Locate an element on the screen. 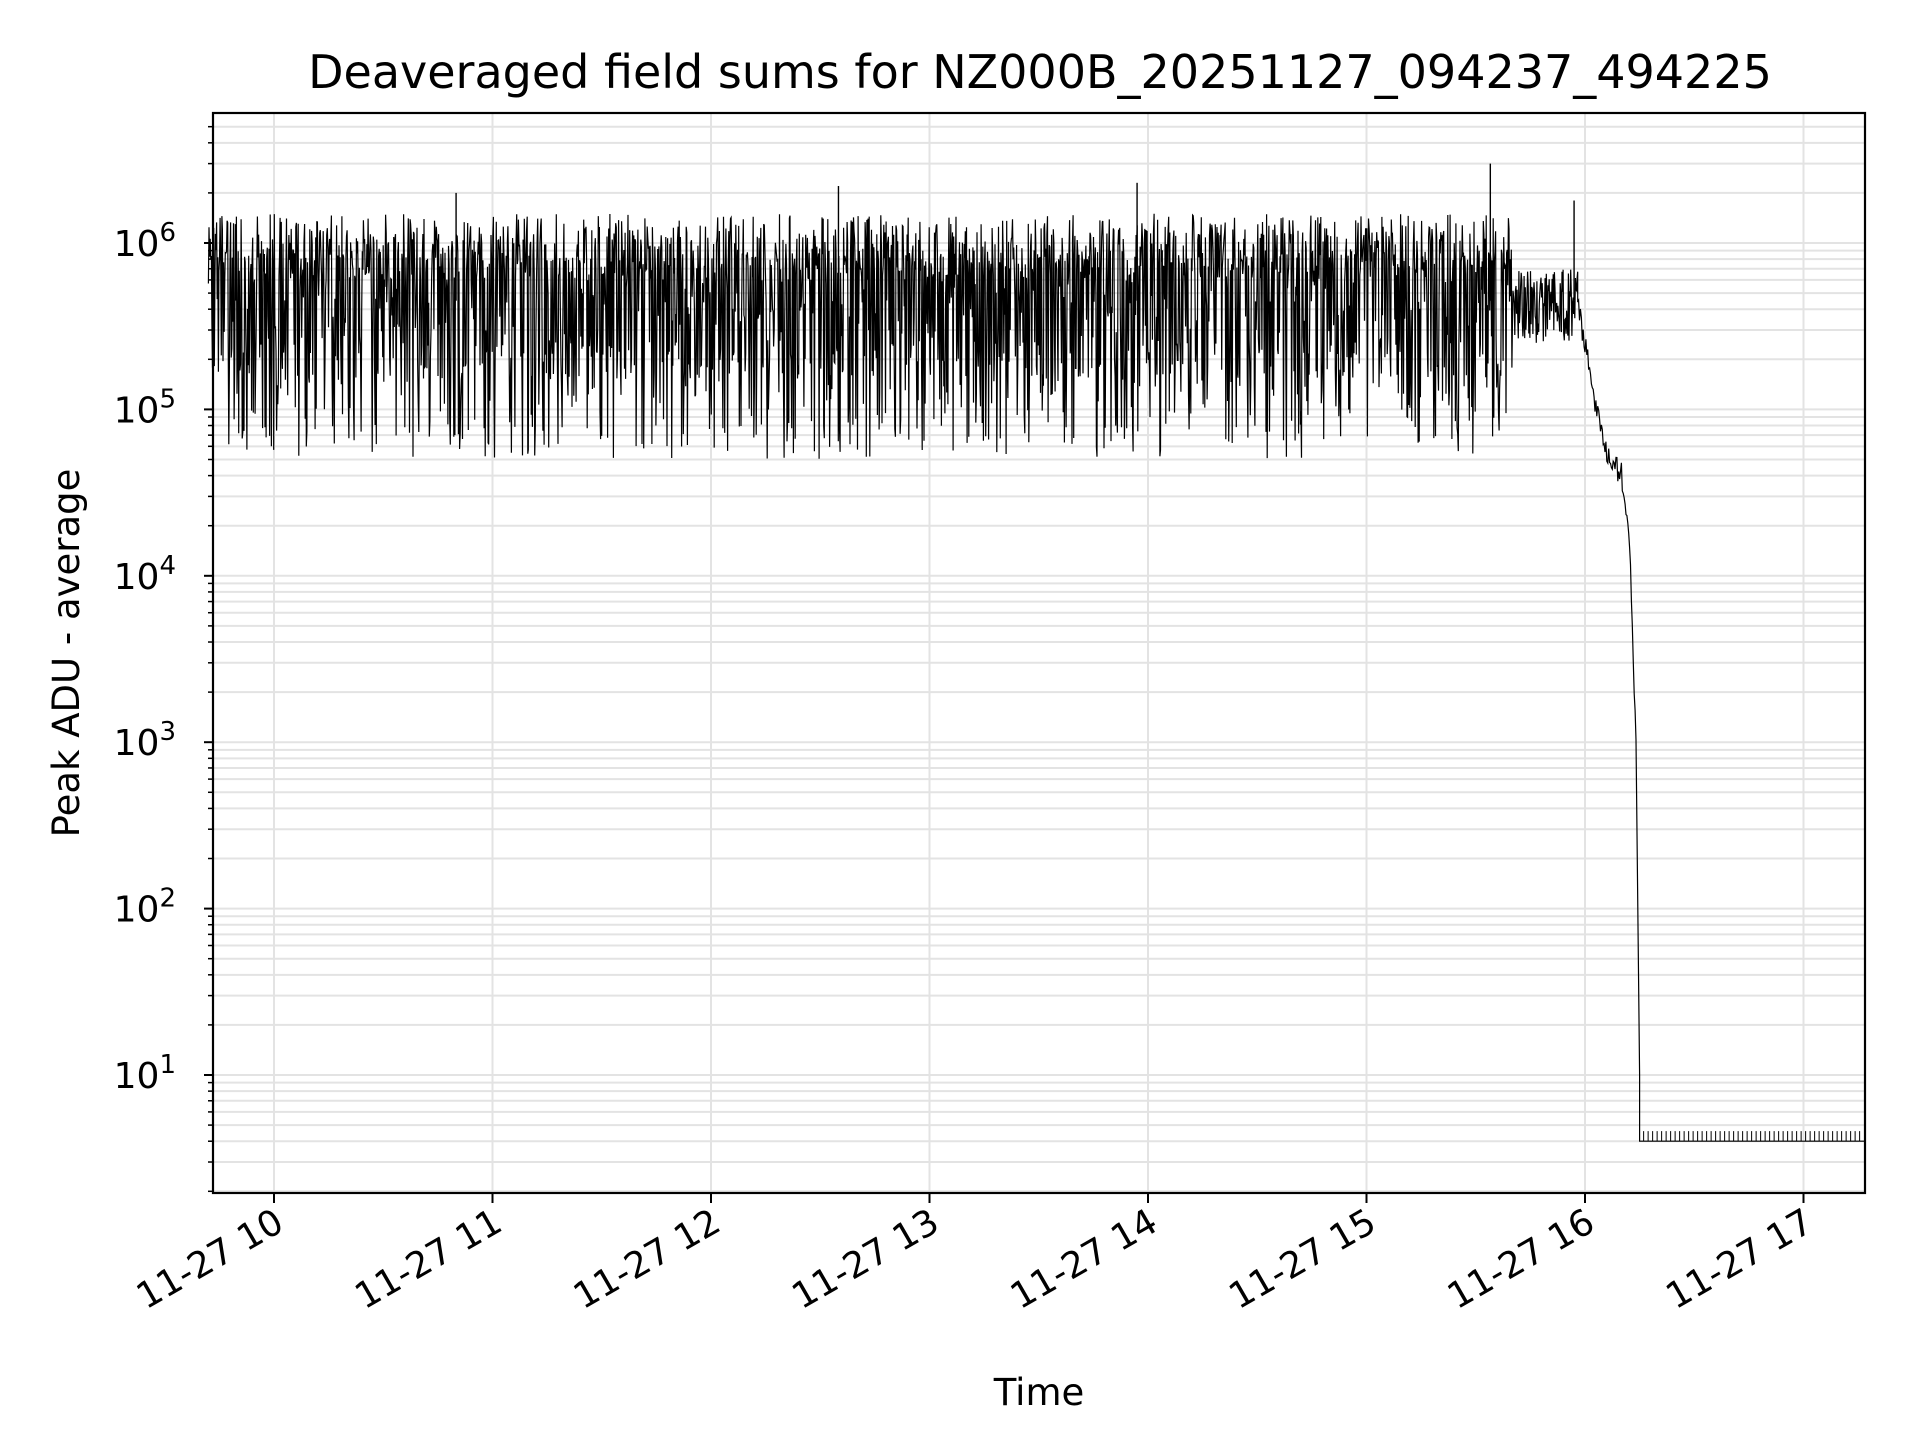 The width and height of the screenshot is (1920, 1440). y-tick-exponent: 5 is located at coordinates (167, 399).